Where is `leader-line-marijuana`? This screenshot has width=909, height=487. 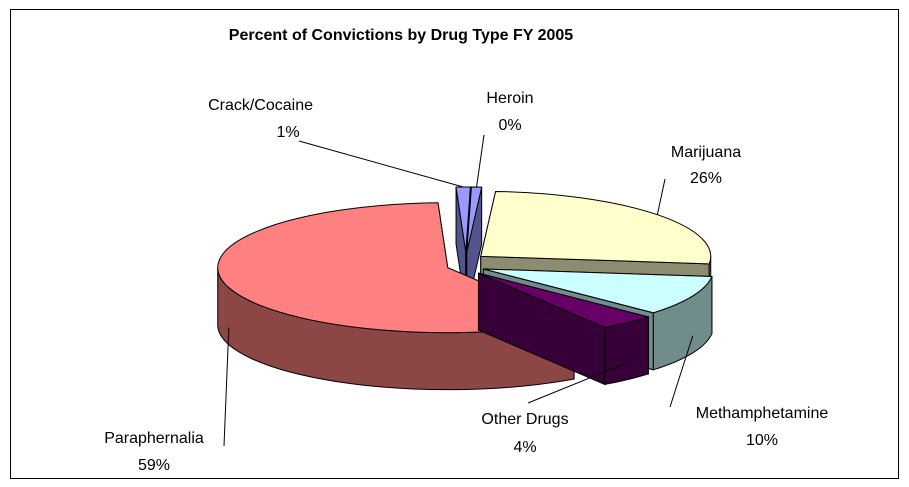
leader-line-marijuana is located at coordinates (661, 196).